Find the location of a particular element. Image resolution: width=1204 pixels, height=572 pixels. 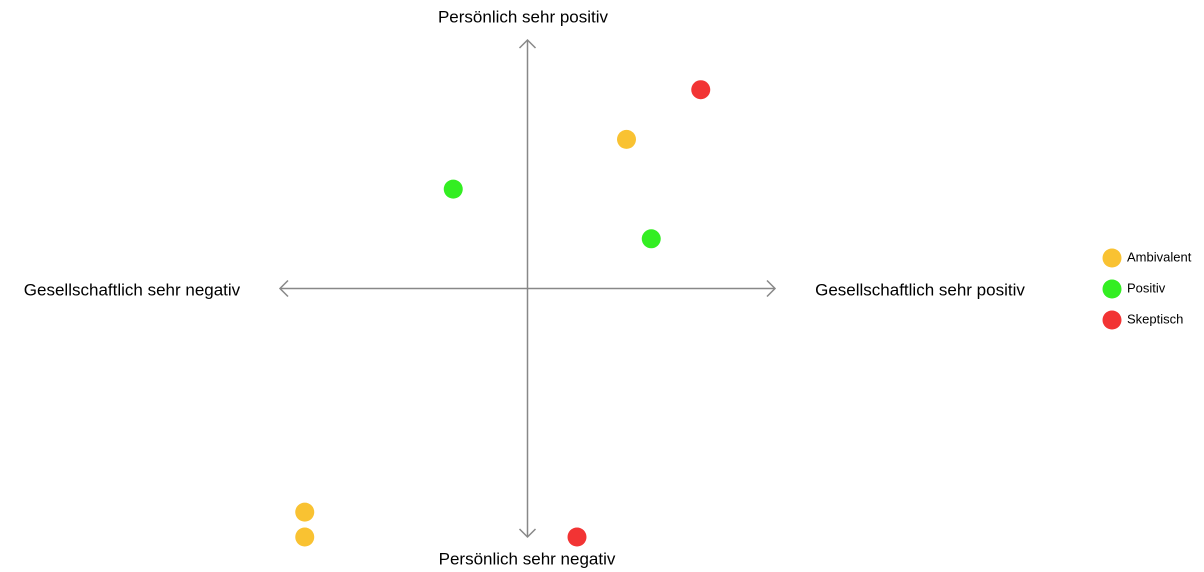

axis-label-top: Persönlich sehr positiv is located at coordinates (523, 16).